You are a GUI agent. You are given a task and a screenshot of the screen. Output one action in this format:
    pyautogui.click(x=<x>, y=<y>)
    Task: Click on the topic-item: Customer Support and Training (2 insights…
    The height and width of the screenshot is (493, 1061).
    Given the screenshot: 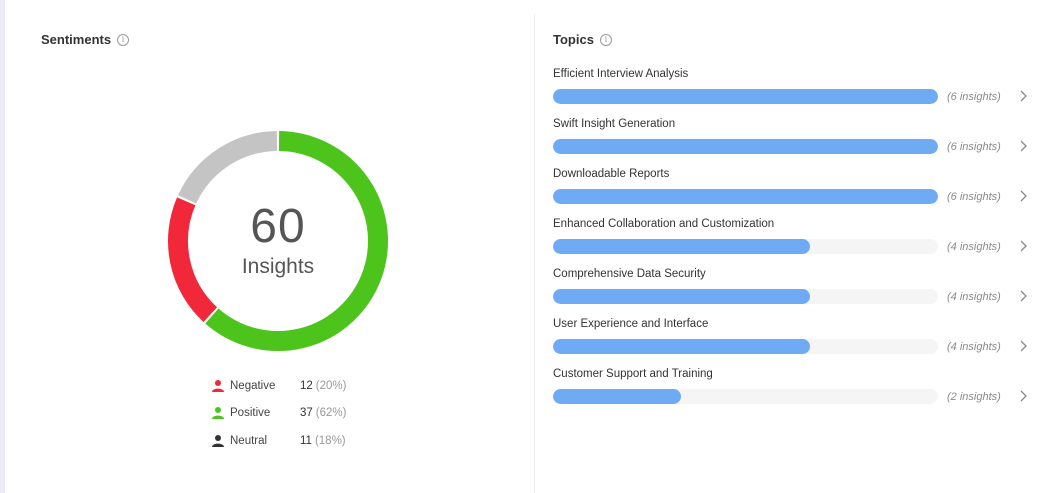 What is the action you would take?
    pyautogui.click(x=793, y=385)
    